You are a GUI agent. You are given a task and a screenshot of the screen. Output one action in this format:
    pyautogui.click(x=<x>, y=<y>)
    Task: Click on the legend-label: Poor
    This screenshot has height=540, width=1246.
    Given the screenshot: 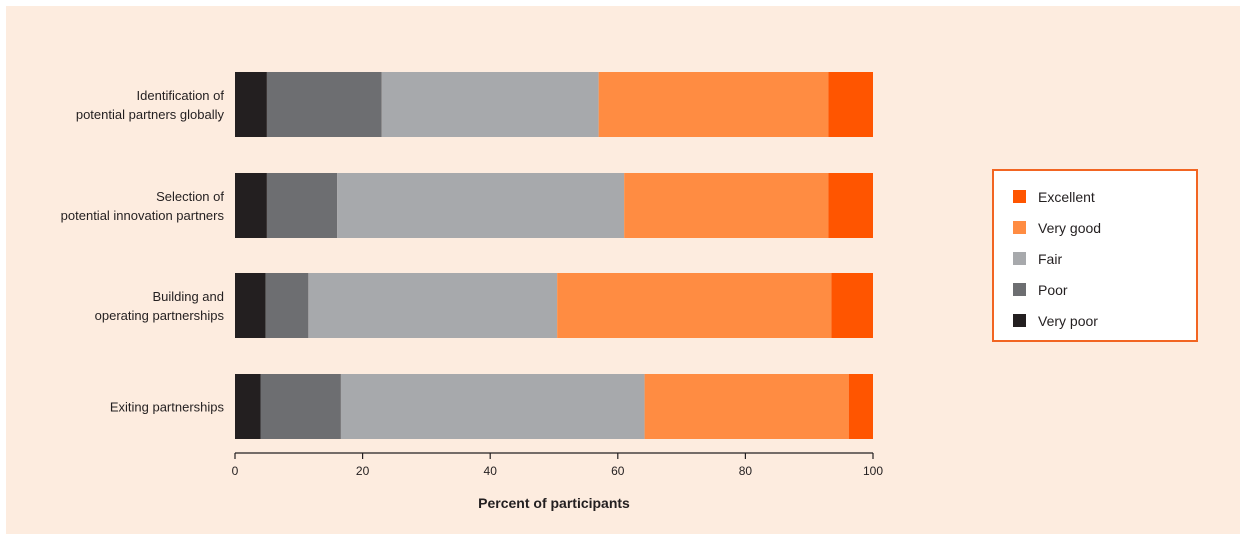 What is the action you would take?
    pyautogui.click(x=1053, y=290)
    